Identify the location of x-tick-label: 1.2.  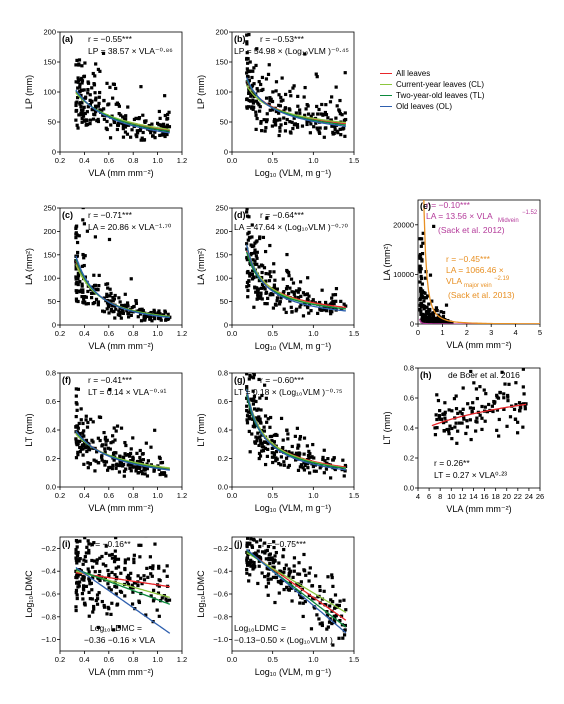
(182, 495).